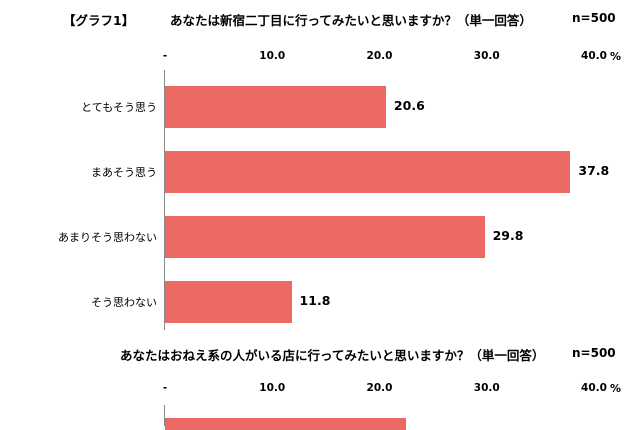  Describe the element at coordinates (351, 20) in the screenshot. I see `chart1-title: あなたは新宿二丁目に行ってみたいと思いますか？（単一回答）` at that location.